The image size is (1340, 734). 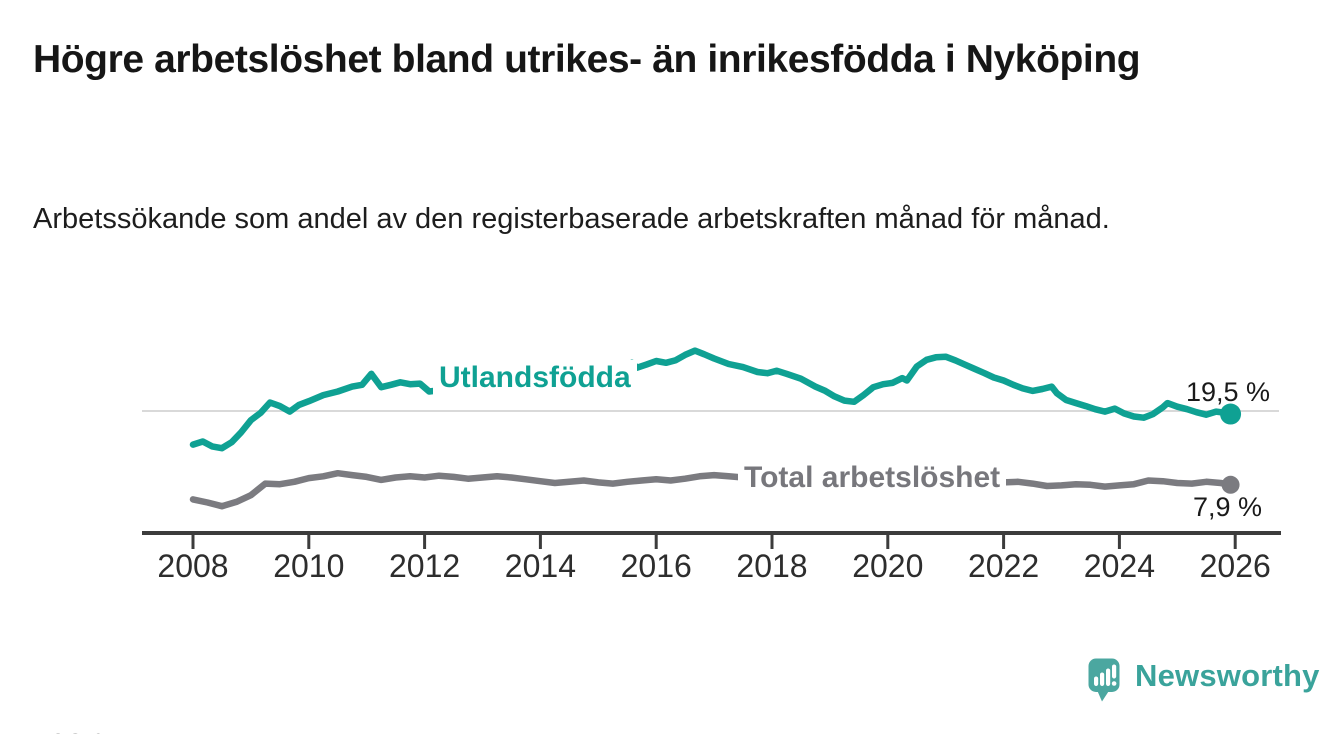 What do you see at coordinates (1230, 484) in the screenshot?
I see `series-end-dot-total` at bounding box center [1230, 484].